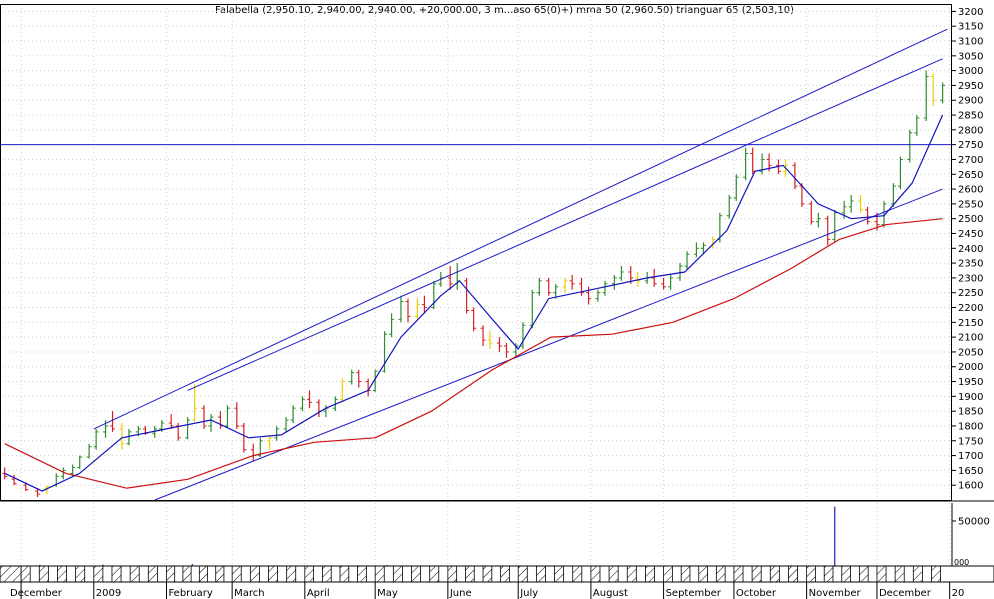  What do you see at coordinates (970, 352) in the screenshot?
I see `price-tick-label: 2050` at bounding box center [970, 352].